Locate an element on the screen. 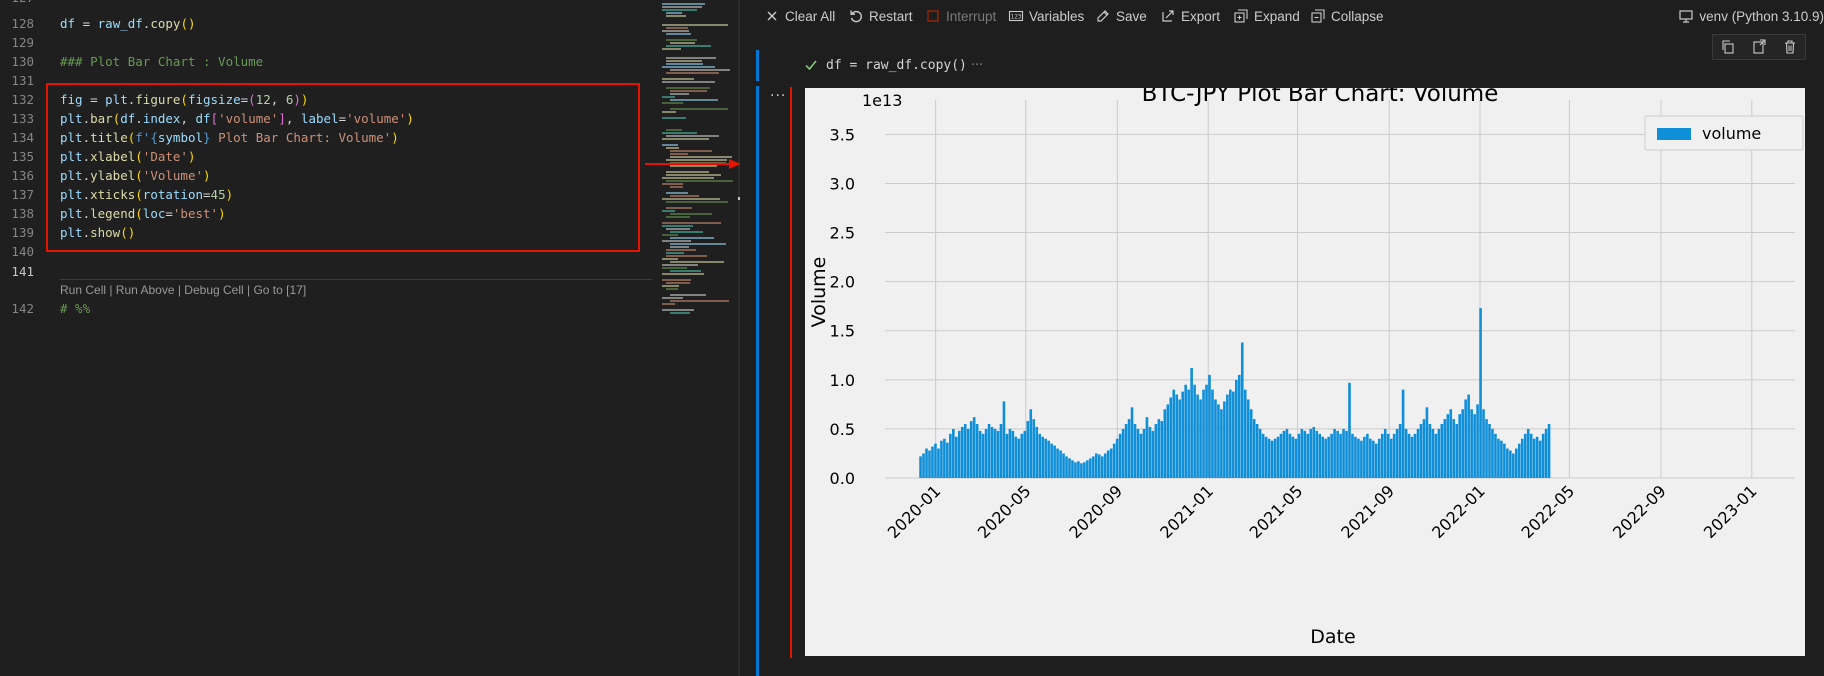  minimap is located at coordinates (696, 159).